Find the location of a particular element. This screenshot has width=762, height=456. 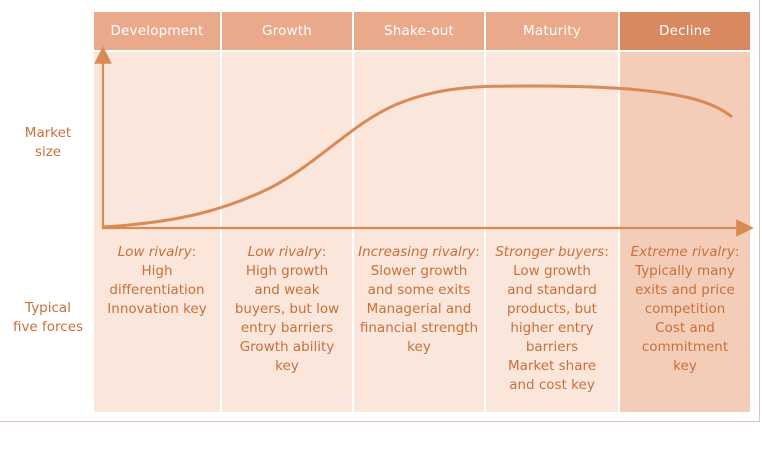

stage-rivalry-lead: Stronger buyers is located at coordinates (550, 252).